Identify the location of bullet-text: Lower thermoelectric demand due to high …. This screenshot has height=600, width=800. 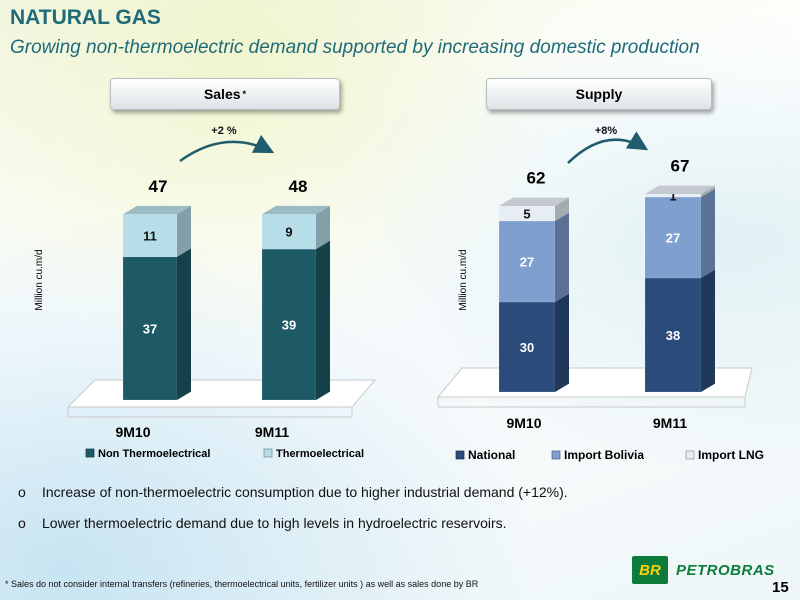
(274, 523).